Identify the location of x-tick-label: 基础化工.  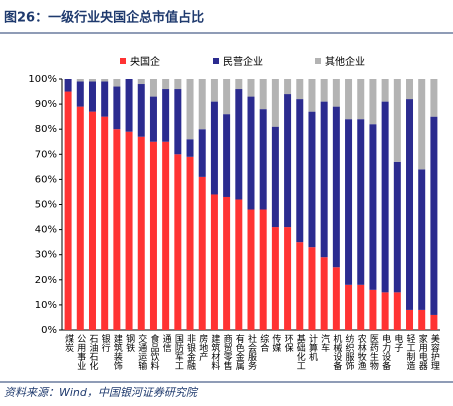
(300, 351).